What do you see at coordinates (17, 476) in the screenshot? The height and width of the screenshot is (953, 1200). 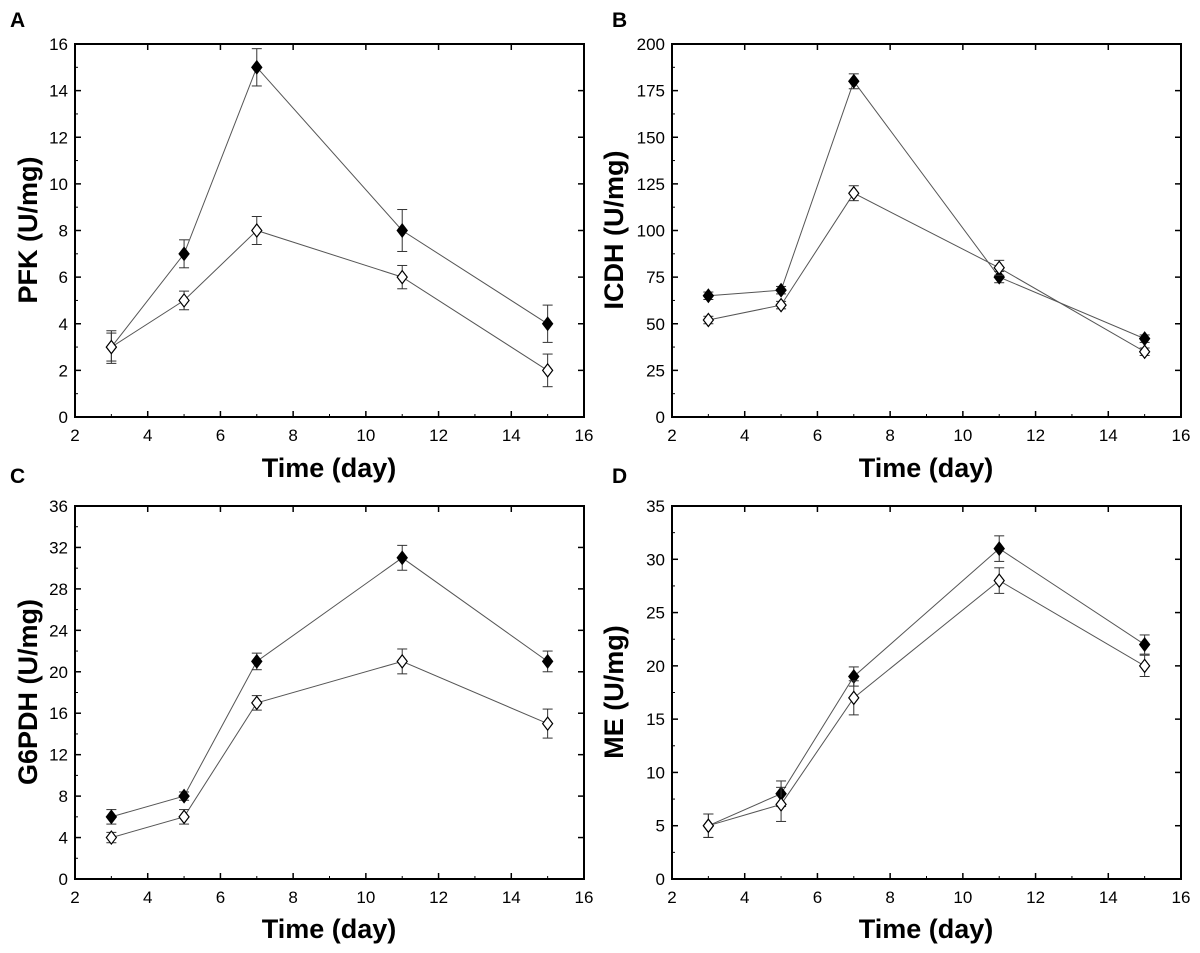 I see `panel-letter: C` at bounding box center [17, 476].